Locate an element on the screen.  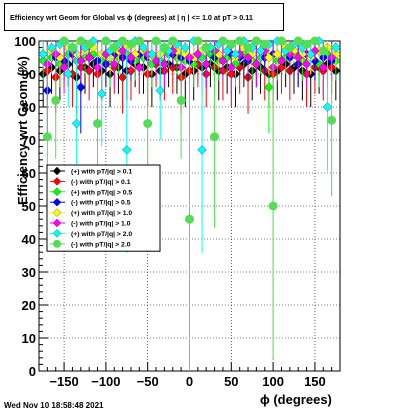
legend-entry: (+) with pT/|q| > 0.5 is located at coordinates (91, 192).